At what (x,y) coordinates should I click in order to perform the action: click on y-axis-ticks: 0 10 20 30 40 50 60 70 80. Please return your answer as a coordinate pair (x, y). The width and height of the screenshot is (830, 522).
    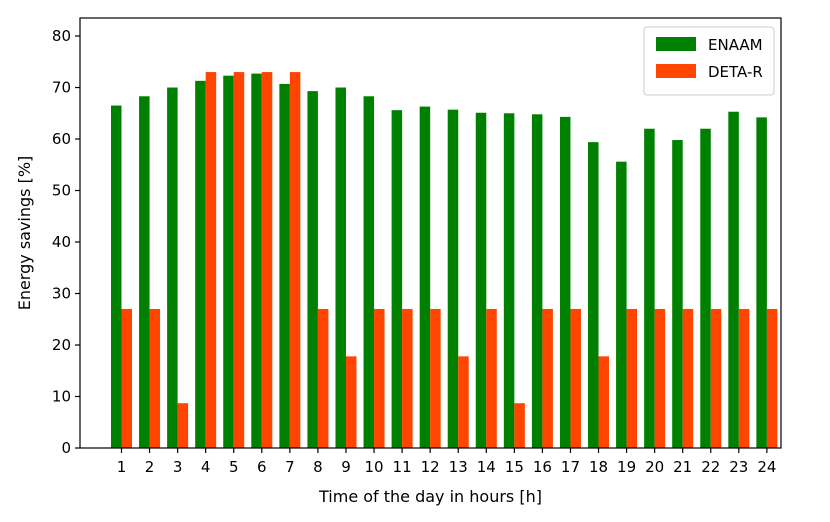
    Looking at the image, I should click on (66, 242).